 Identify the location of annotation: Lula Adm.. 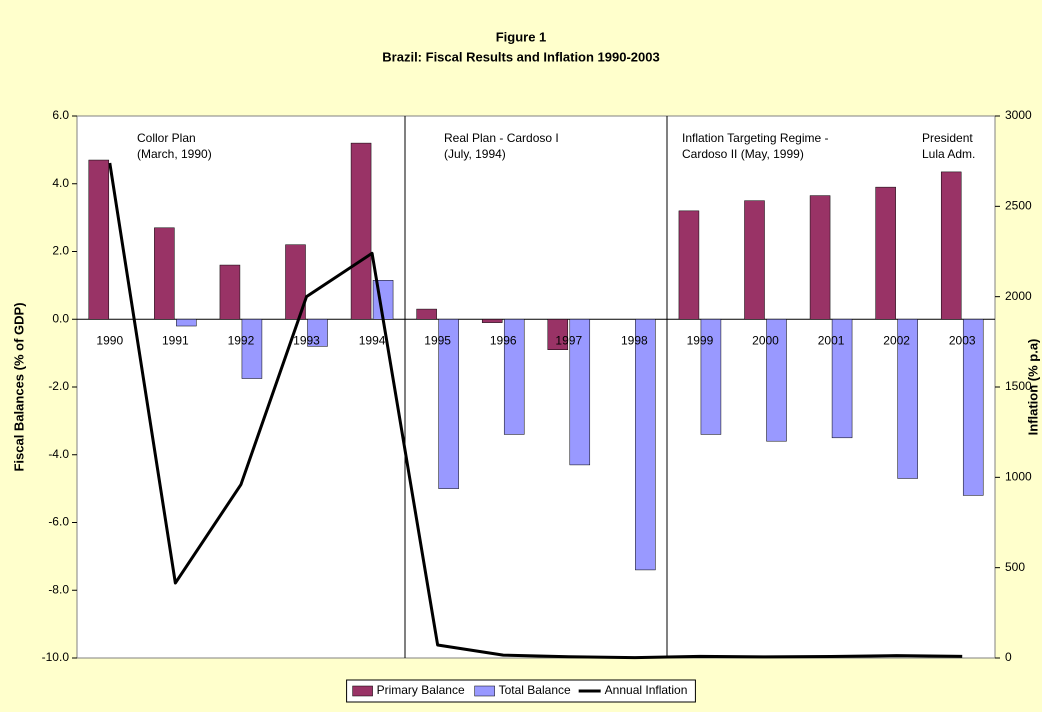
(948, 154).